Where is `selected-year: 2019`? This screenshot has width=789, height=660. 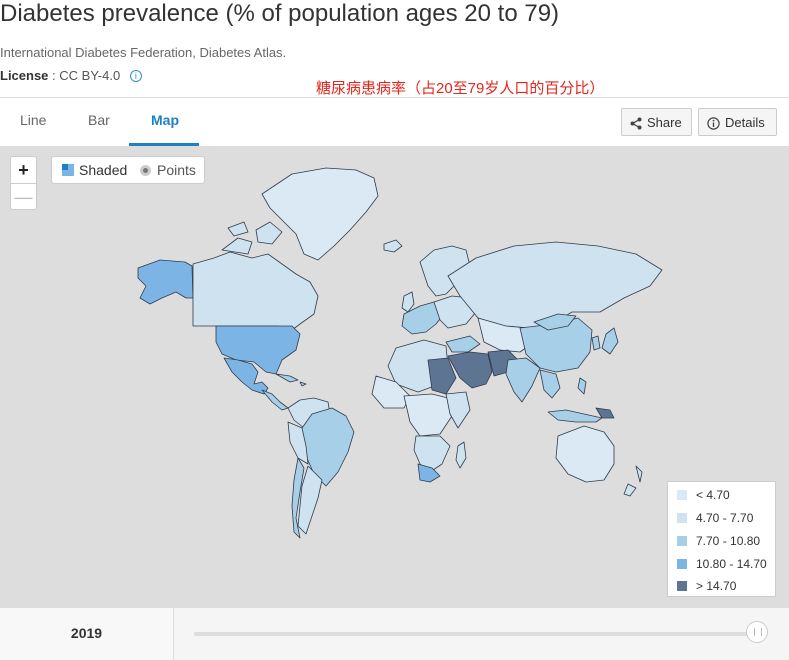 selected-year: 2019 is located at coordinates (87, 634).